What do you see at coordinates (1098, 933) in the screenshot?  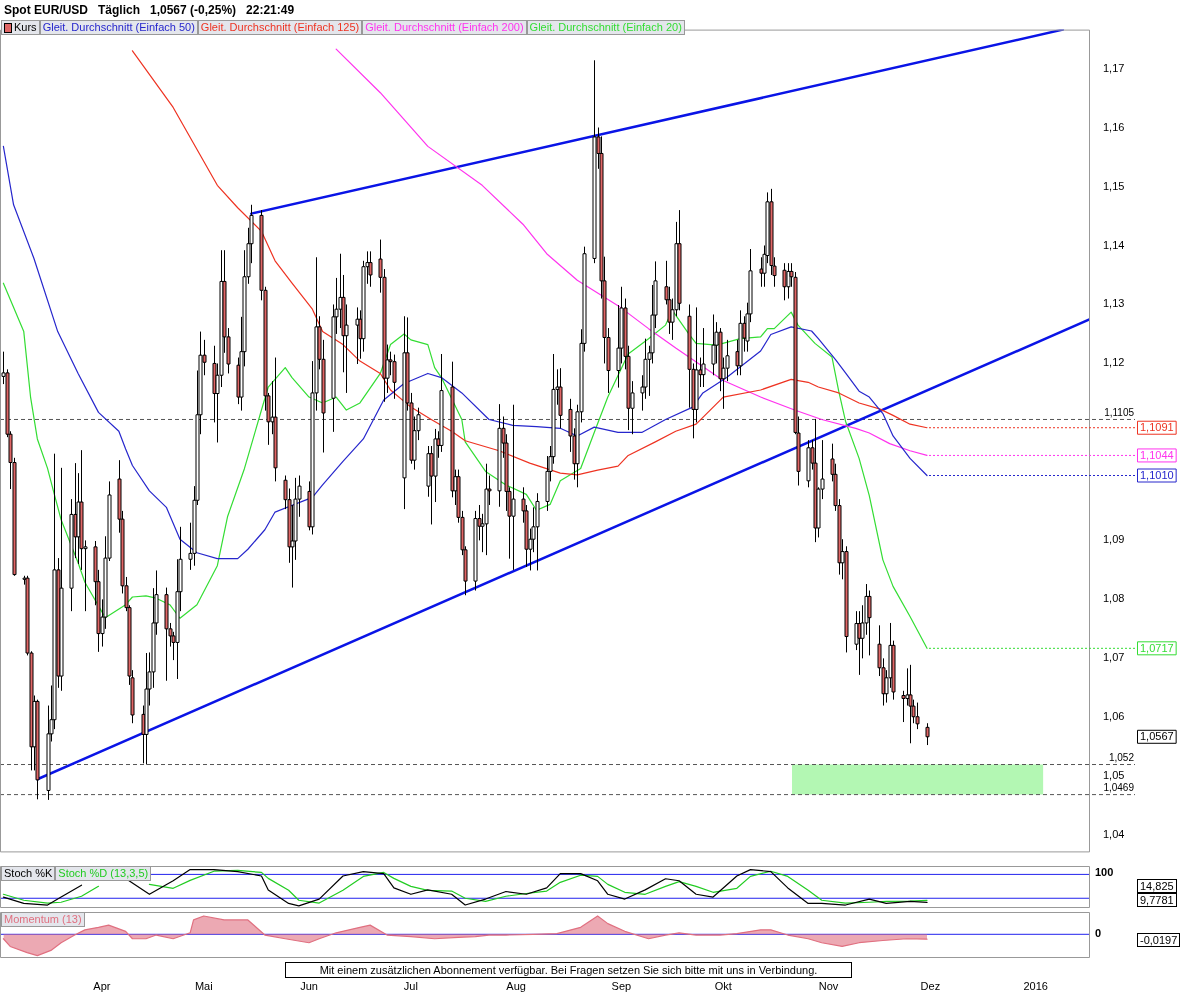 I see `text: 0` at bounding box center [1098, 933].